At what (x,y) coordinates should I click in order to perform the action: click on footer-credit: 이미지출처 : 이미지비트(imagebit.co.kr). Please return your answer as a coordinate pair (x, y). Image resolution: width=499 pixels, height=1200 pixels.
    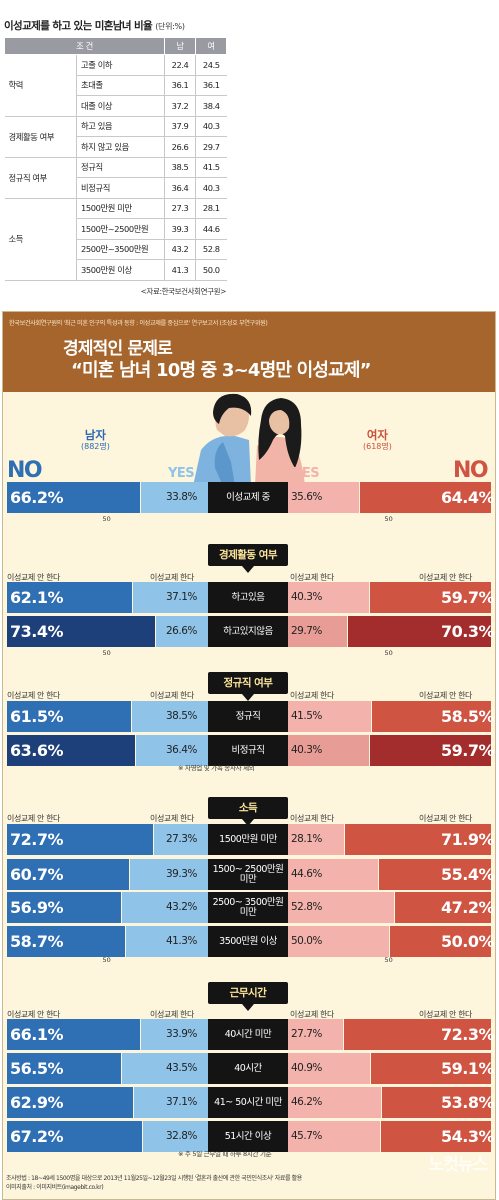
    Looking at the image, I should click on (55, 1187).